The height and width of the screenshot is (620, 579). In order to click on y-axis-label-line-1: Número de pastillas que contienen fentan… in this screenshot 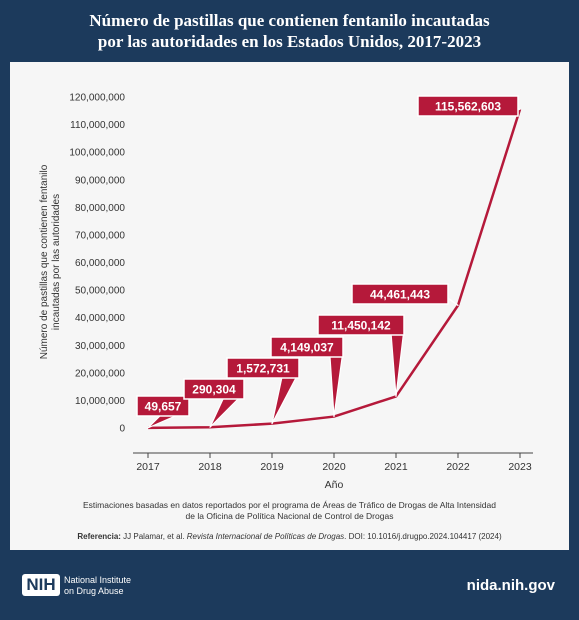, I will do `click(44, 261)`.